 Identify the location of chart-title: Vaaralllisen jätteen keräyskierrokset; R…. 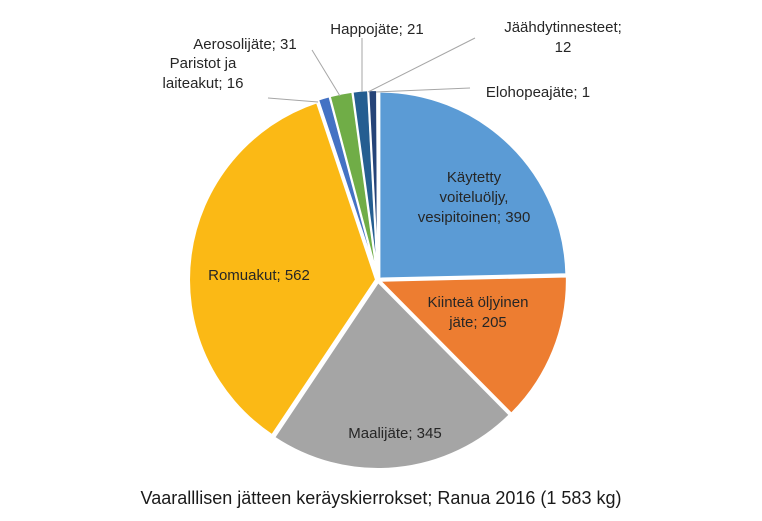
(381, 498).